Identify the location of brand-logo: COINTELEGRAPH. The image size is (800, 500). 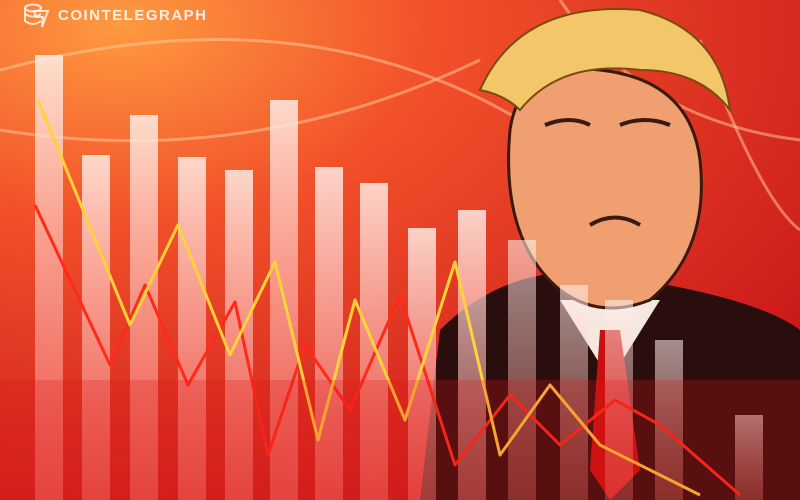
(115, 15).